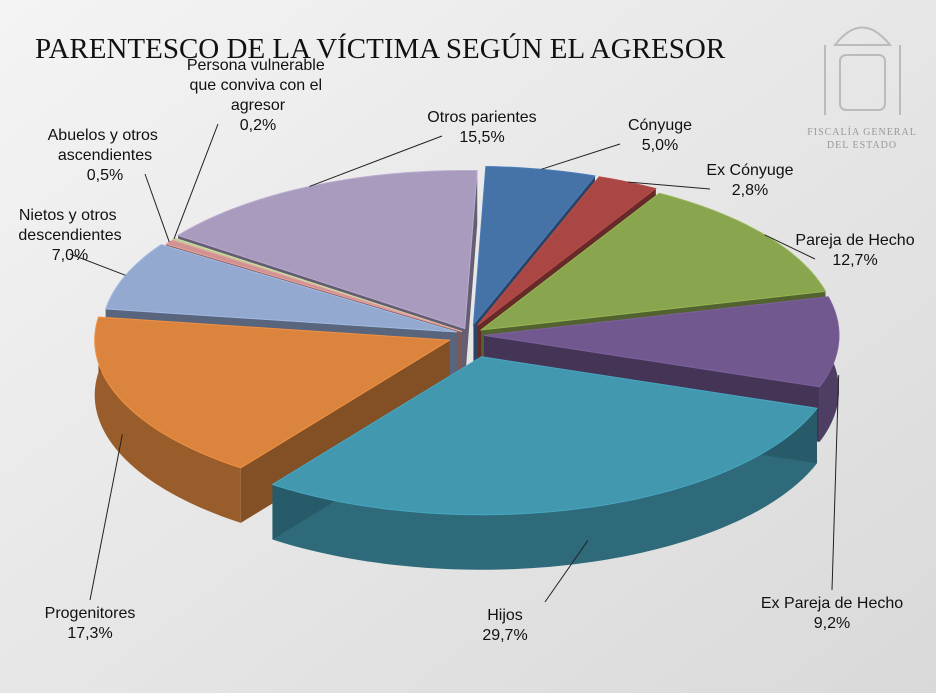 The image size is (936, 698). I want to click on value-label: 9,2%, so click(832, 623).